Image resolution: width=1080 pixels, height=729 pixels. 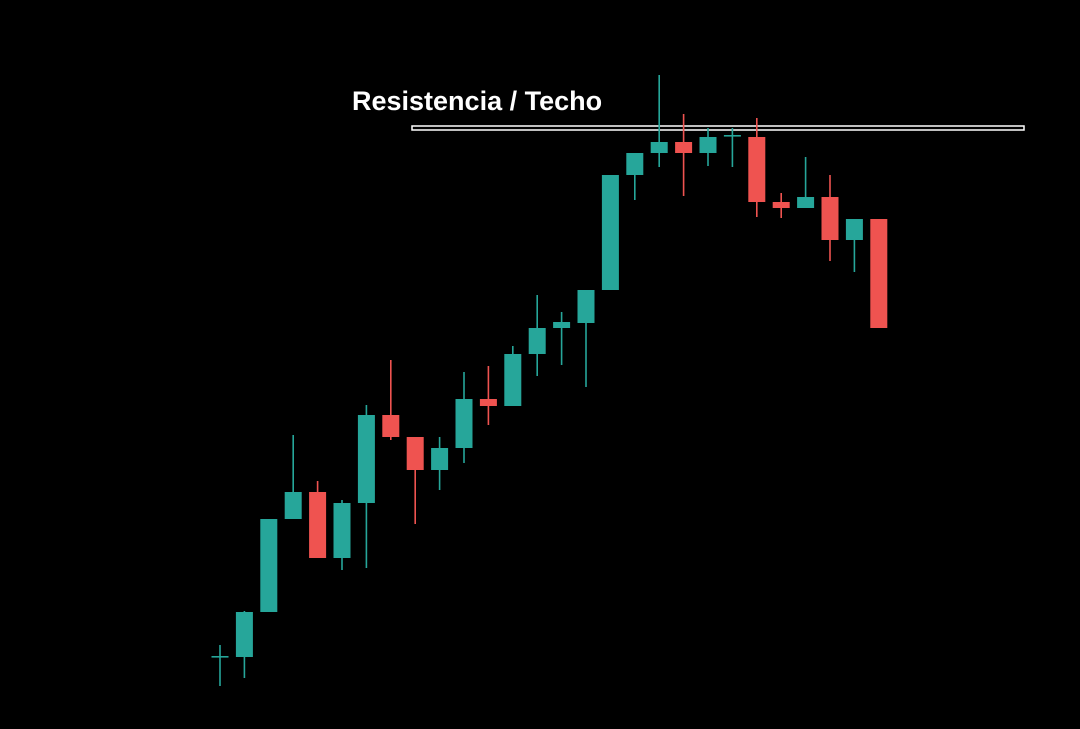 What do you see at coordinates (718, 128) in the screenshot?
I see `resistance-line` at bounding box center [718, 128].